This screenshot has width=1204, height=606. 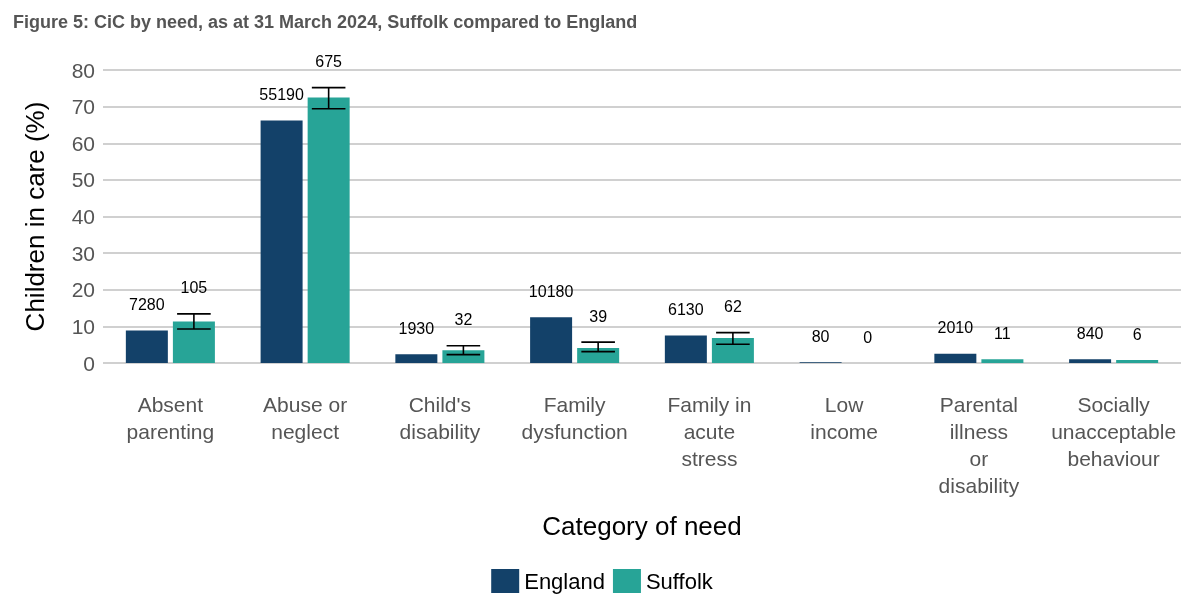 I want to click on annotation: 10180, so click(x=551, y=291).